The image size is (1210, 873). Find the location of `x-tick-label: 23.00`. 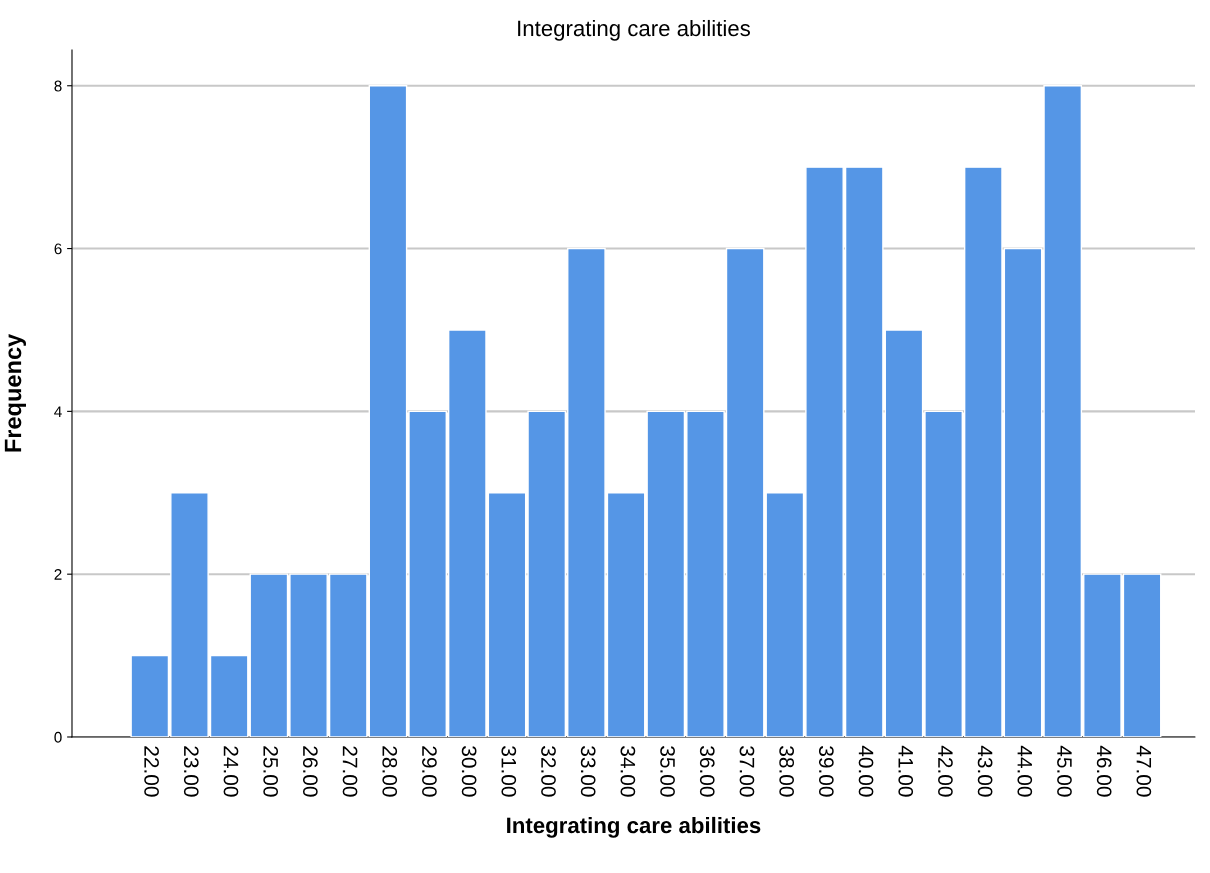

x-tick-label: 23.00 is located at coordinates (191, 771).